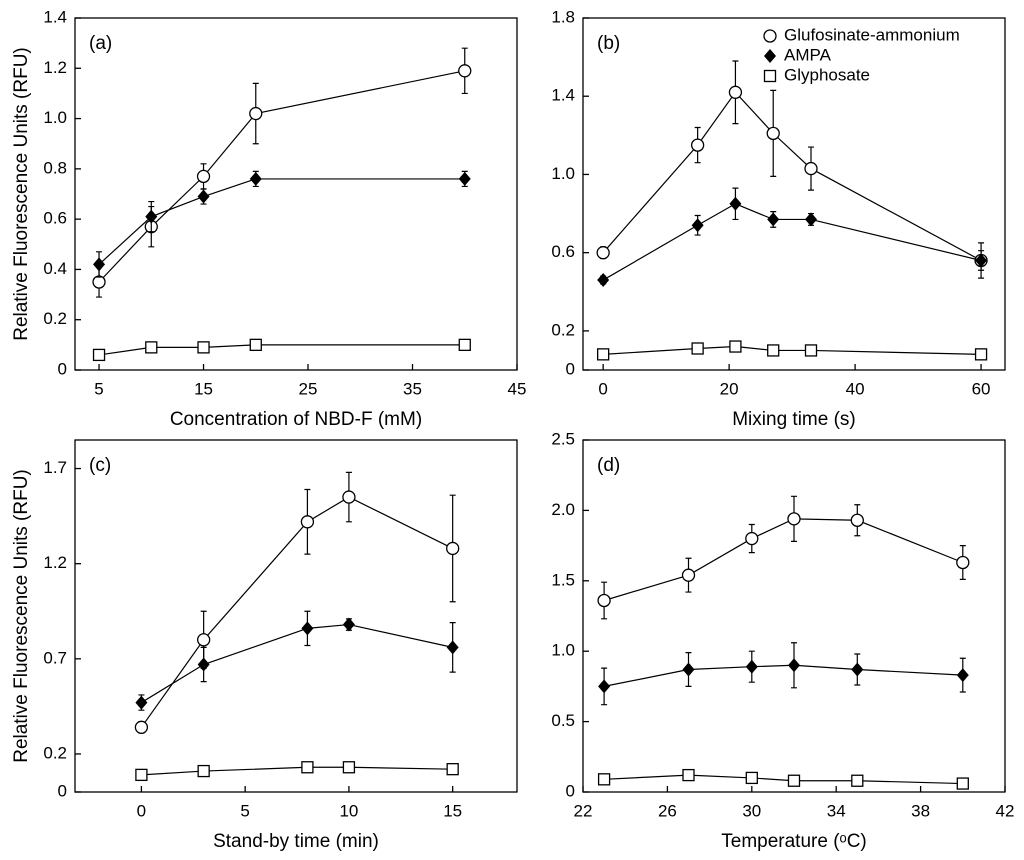 The image size is (1024, 860). Describe the element at coordinates (563, 16) in the screenshot. I see `y-tick-label: 1.8` at that location.